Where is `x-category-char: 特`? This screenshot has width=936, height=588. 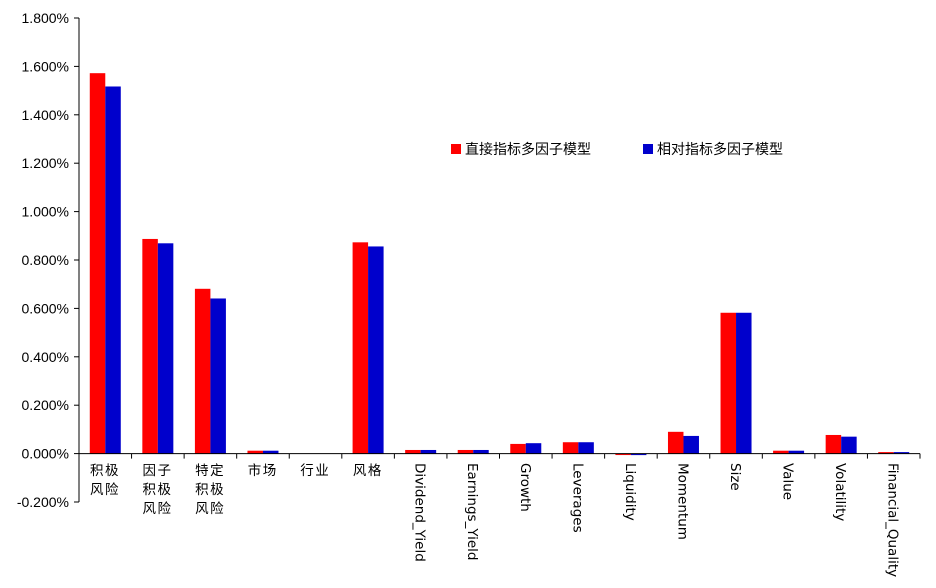
x-category-char: 特 is located at coordinates (202, 471).